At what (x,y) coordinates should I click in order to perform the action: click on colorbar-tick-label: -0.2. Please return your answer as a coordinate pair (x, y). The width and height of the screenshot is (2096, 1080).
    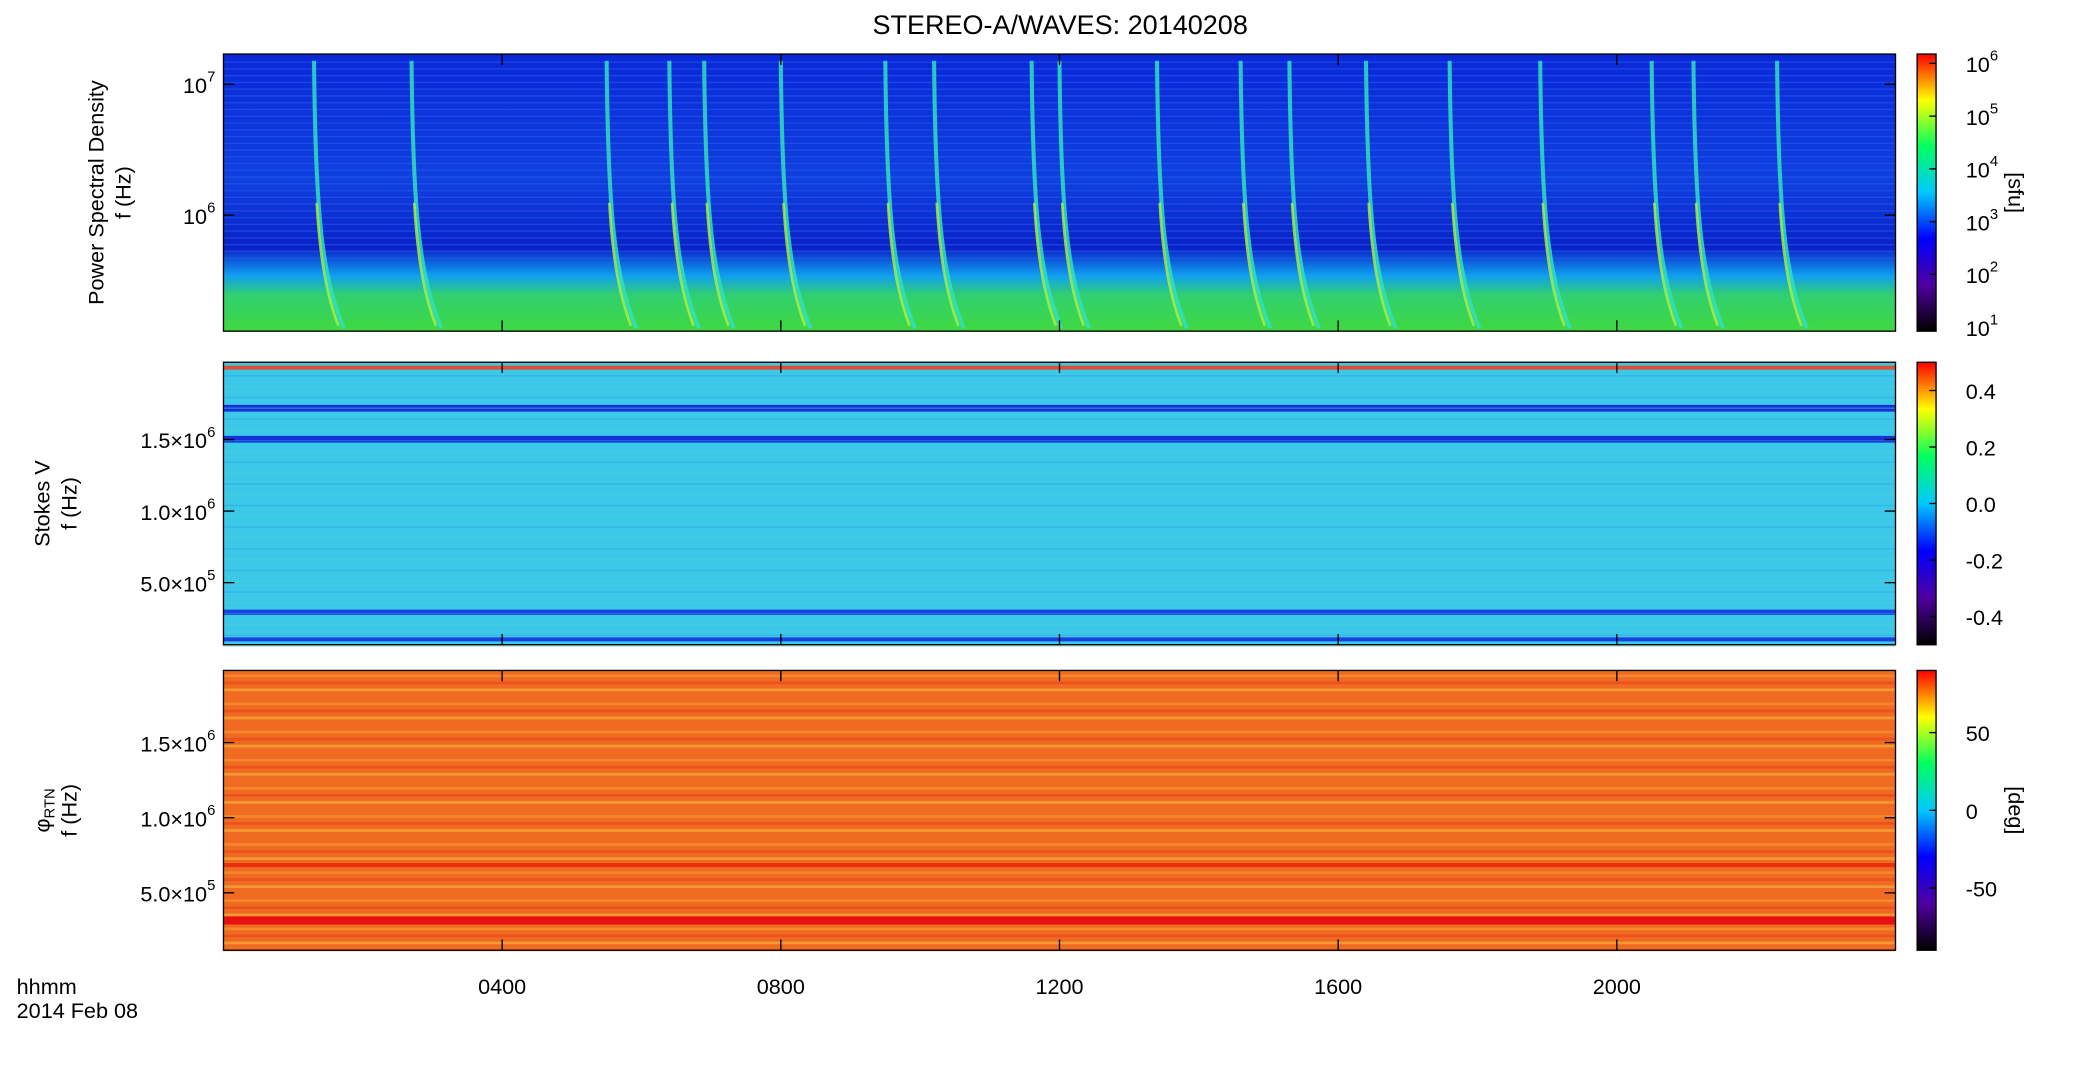
    Looking at the image, I should click on (1984, 560).